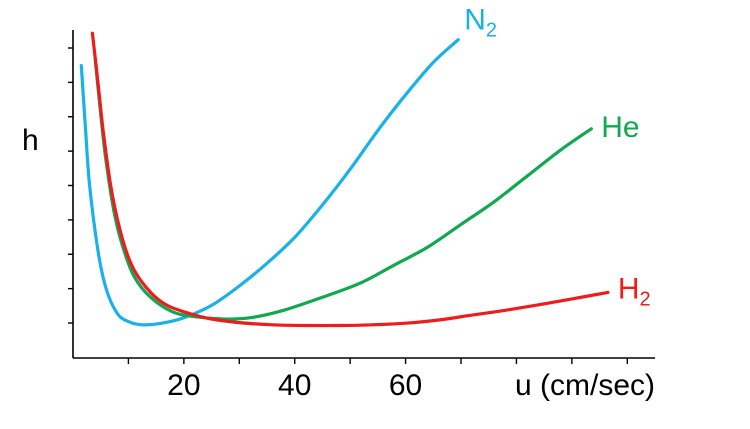  What do you see at coordinates (70, 185) in the screenshot?
I see `y-axis-ticks` at bounding box center [70, 185].